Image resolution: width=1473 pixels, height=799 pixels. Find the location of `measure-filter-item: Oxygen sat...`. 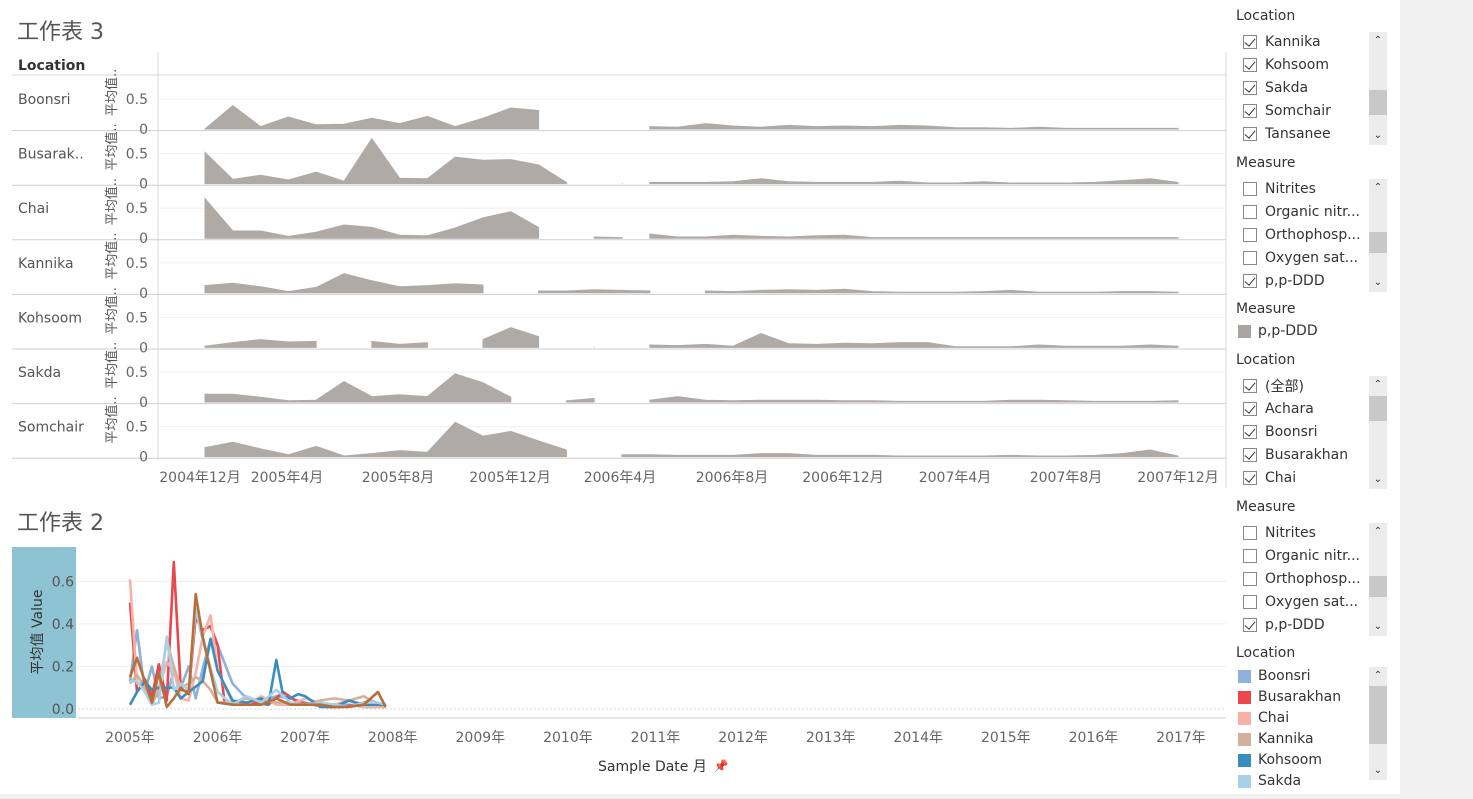

measure-filter-item: Oxygen sat... is located at coordinates (1318, 258).